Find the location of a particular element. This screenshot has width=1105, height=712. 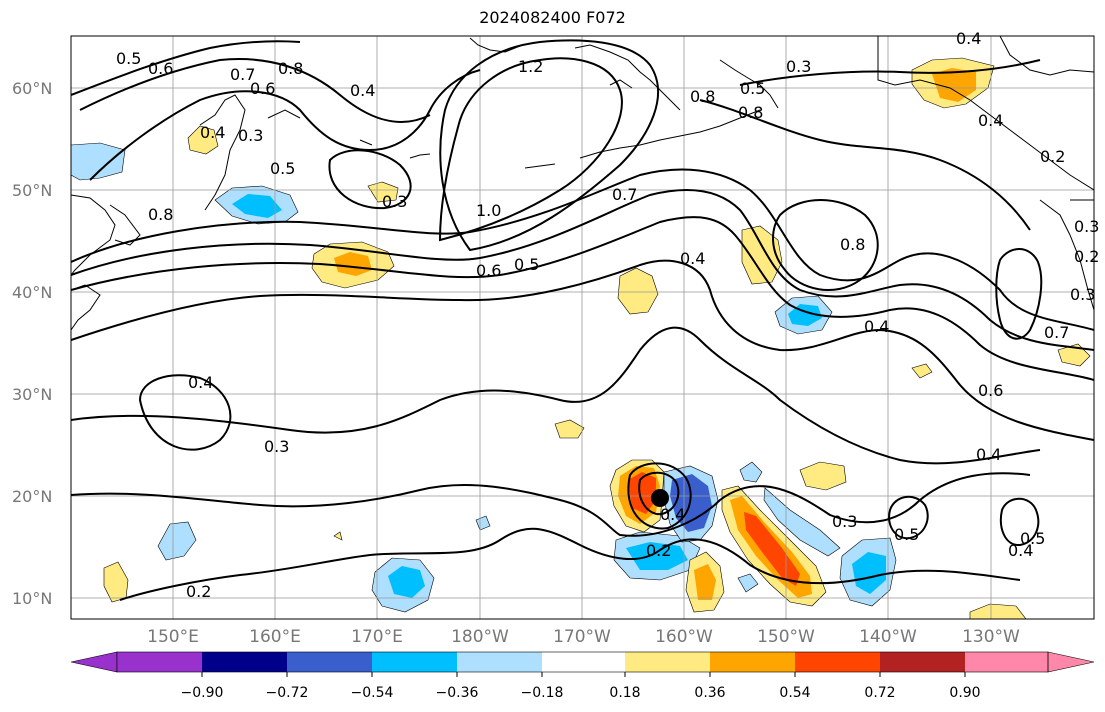

lon-label: 170°E is located at coordinates (377, 637).